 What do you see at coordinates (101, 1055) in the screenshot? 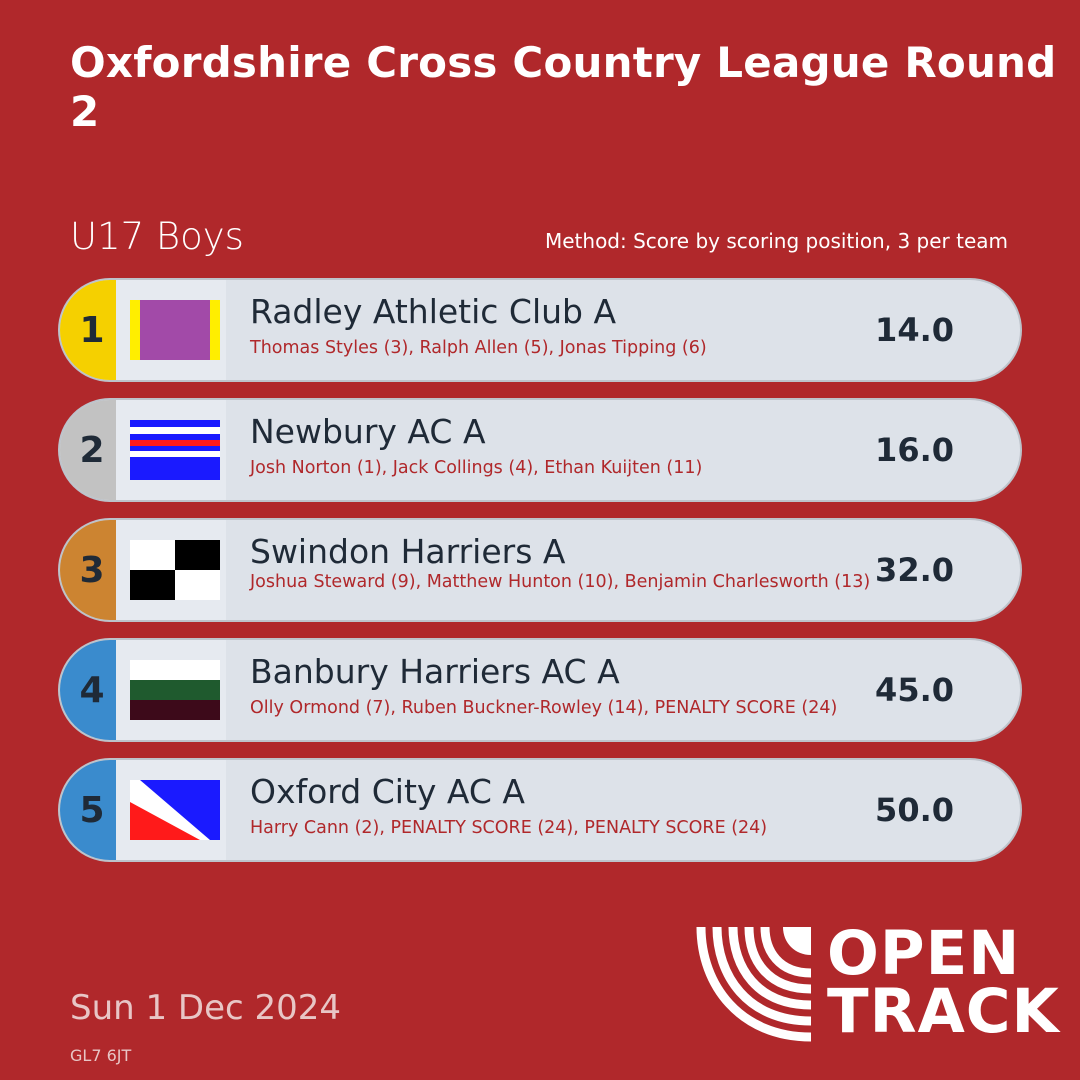
I see `event-postcode: GL7 6JT` at bounding box center [101, 1055].